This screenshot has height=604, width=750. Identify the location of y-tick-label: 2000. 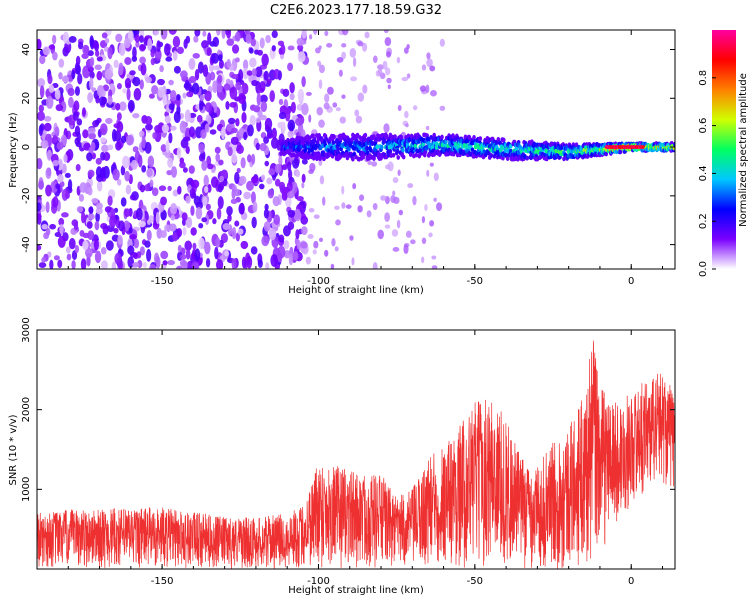
(26, 409).